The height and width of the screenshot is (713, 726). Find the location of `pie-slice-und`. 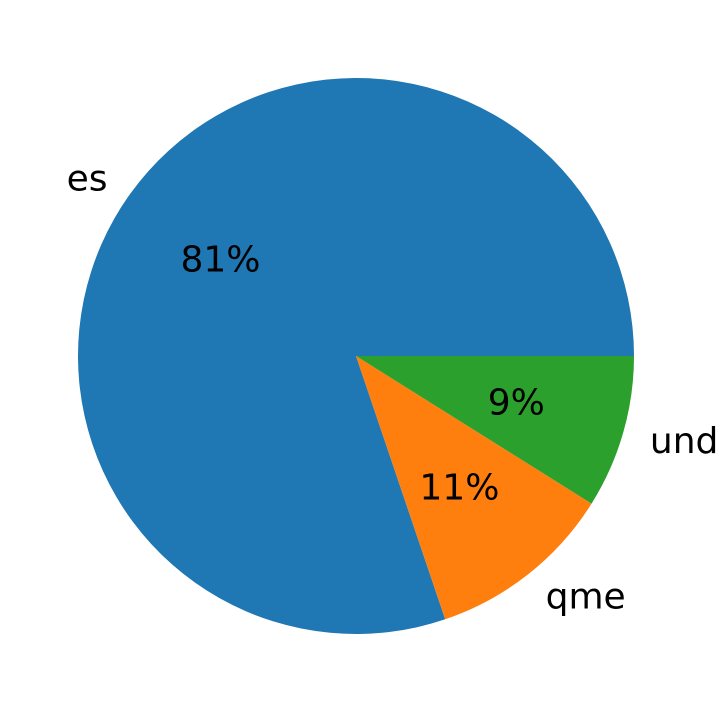

pie-slice-und is located at coordinates (495, 430).